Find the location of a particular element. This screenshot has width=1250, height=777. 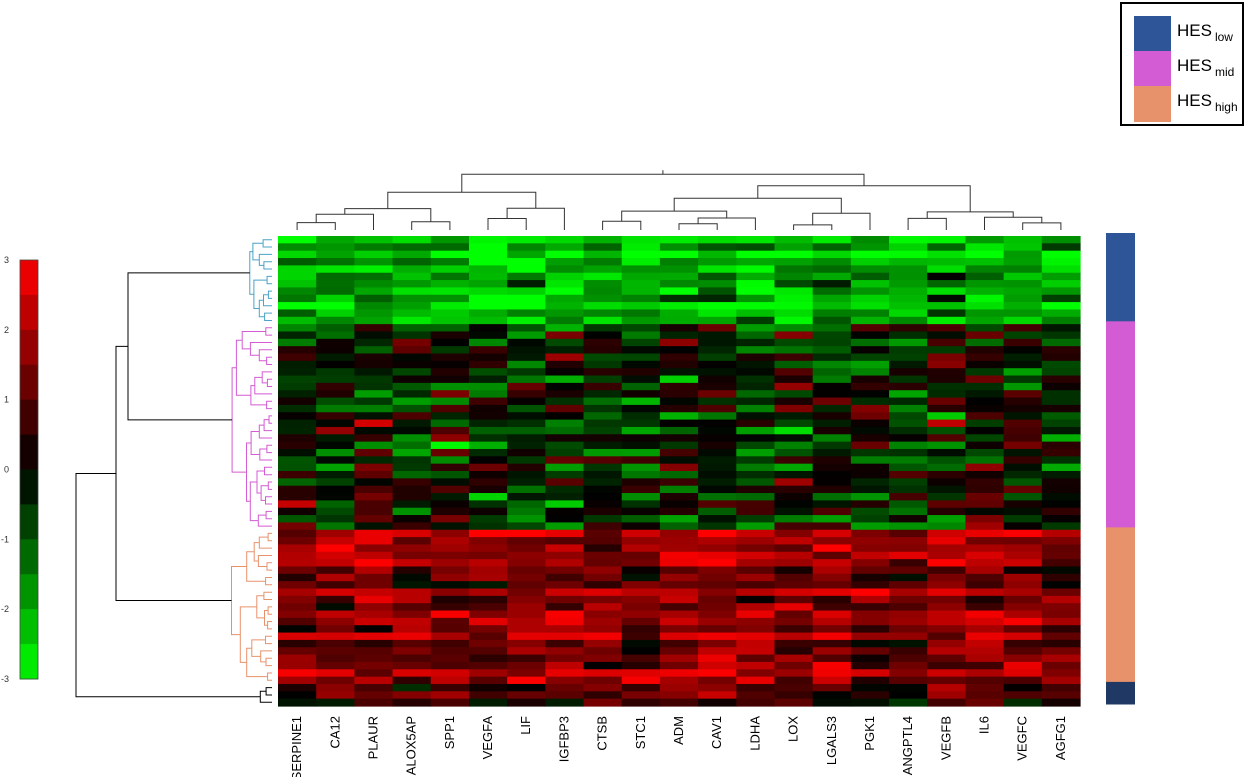

gene-label: CAV1 is located at coordinates (716, 732).